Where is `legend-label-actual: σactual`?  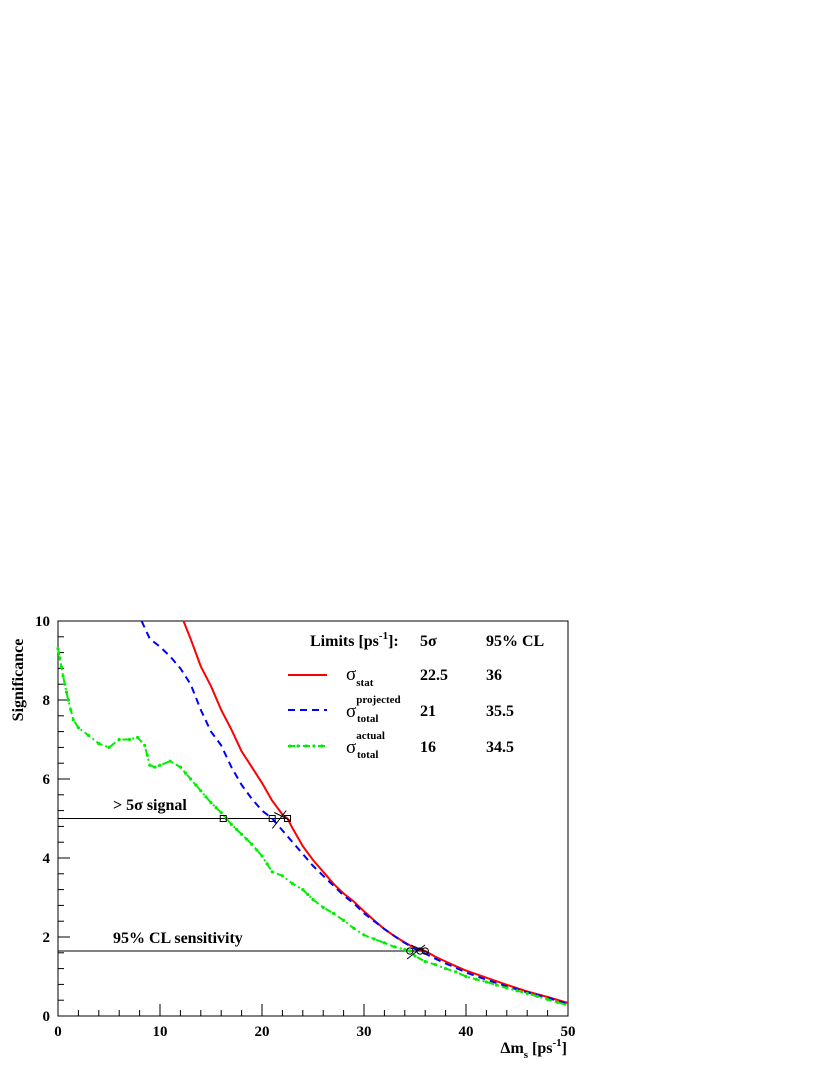
legend-label-actual: σactual is located at coordinates (365, 744).